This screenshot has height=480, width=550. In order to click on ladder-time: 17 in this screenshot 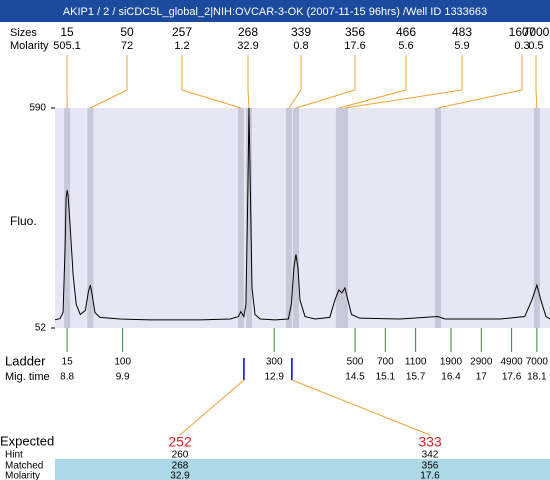, I will do `click(482, 377)`.